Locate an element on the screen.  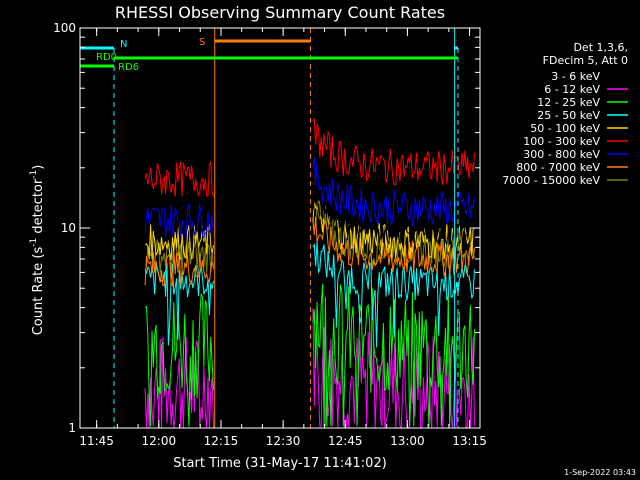
flag-label-s: S is located at coordinates (202, 42).